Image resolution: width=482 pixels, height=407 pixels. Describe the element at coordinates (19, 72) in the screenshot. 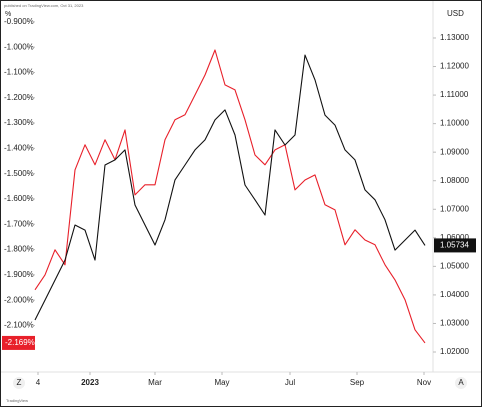

I see `y-tick-label: -1.100%` at that location.